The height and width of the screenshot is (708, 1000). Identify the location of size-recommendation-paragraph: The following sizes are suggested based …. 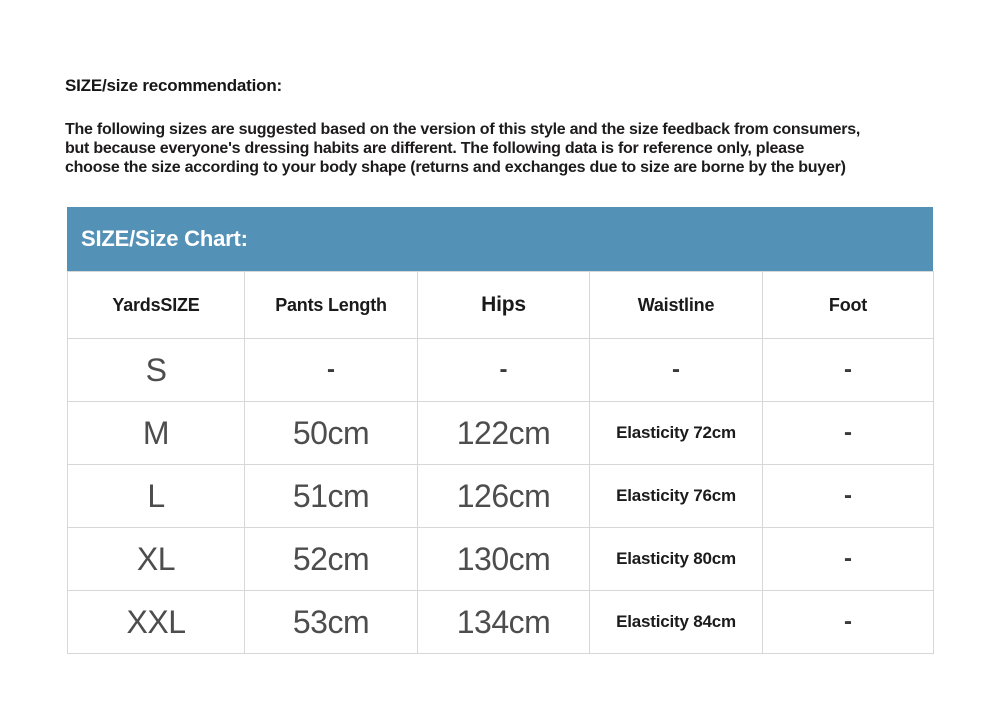
(462, 148).